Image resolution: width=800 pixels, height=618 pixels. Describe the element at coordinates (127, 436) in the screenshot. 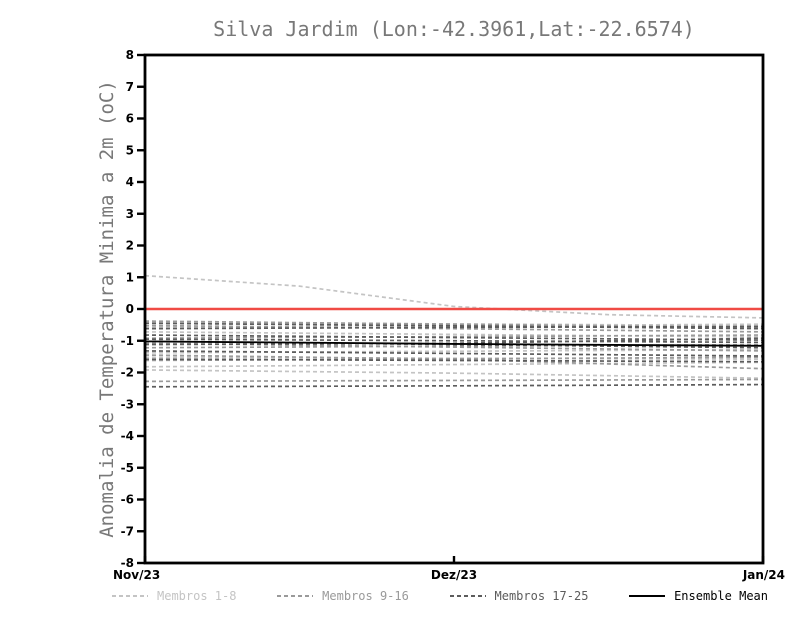

I see `y-tick-label: -4` at that location.